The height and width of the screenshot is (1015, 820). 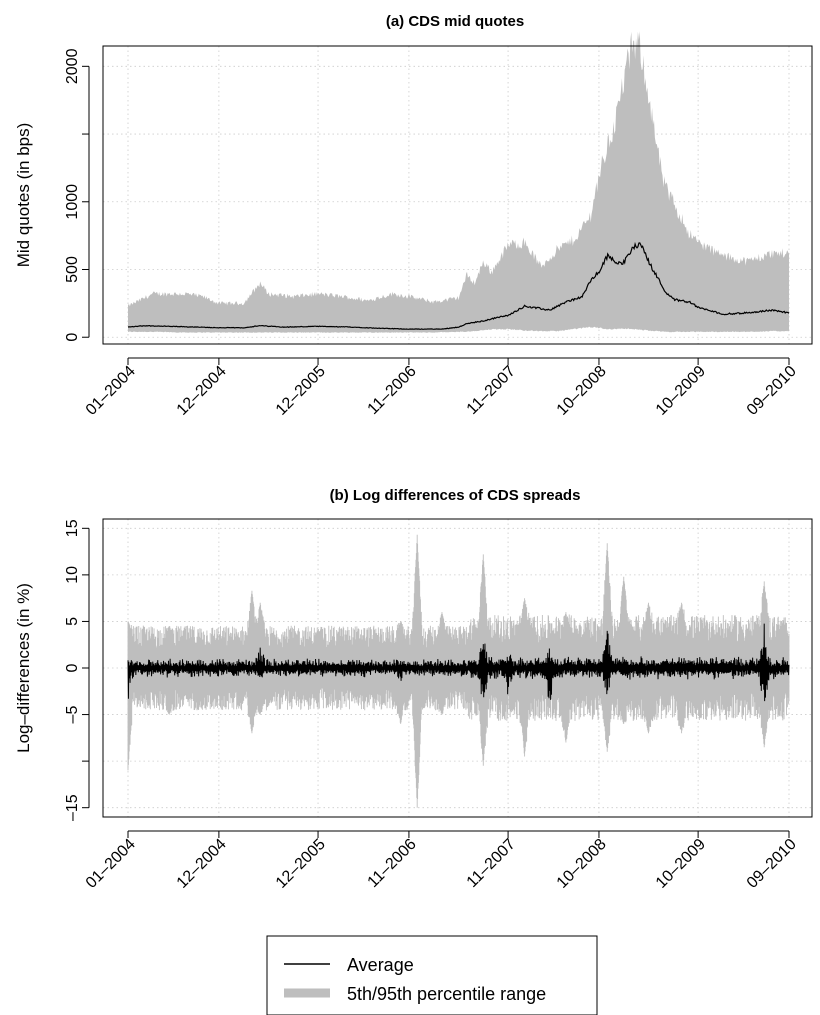 What do you see at coordinates (380, 965) in the screenshot?
I see `legend-label-average: Average` at bounding box center [380, 965].